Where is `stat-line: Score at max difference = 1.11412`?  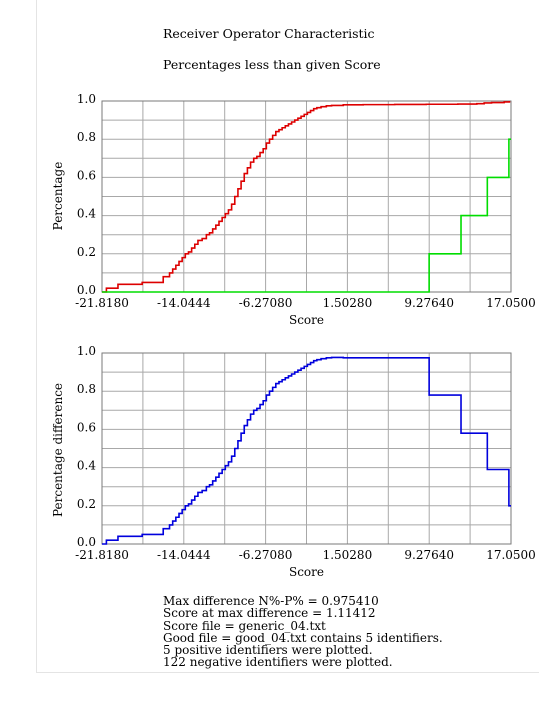 stat-line: Score at max difference = 1.11412 is located at coordinates (269, 613).